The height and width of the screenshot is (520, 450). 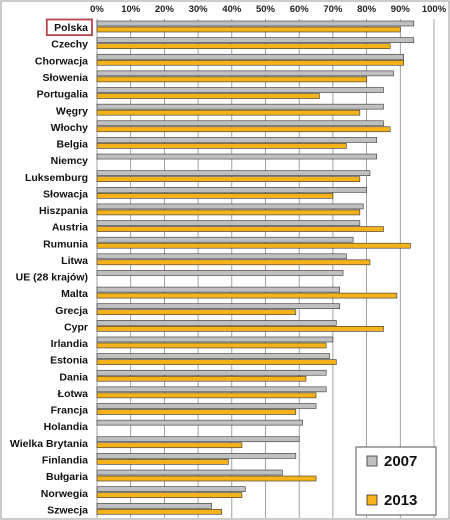 What do you see at coordinates (65, 460) in the screenshot?
I see `category-label: Finlandia` at bounding box center [65, 460].